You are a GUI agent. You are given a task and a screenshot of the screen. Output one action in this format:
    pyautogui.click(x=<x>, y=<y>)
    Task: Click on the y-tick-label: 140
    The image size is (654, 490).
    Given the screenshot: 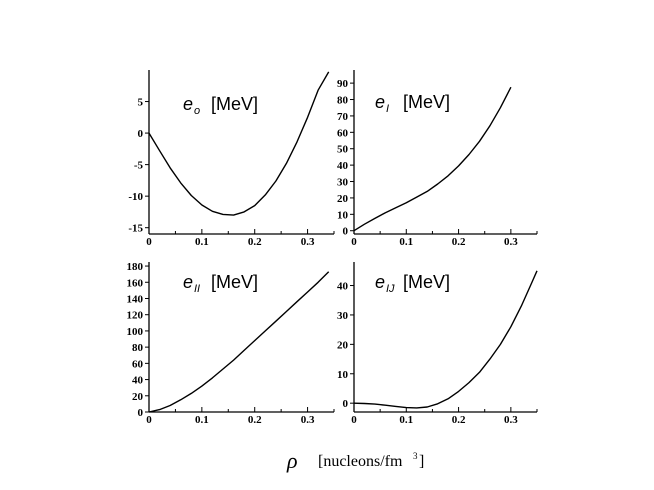 What is the action you would take?
    pyautogui.click(x=135, y=299)
    